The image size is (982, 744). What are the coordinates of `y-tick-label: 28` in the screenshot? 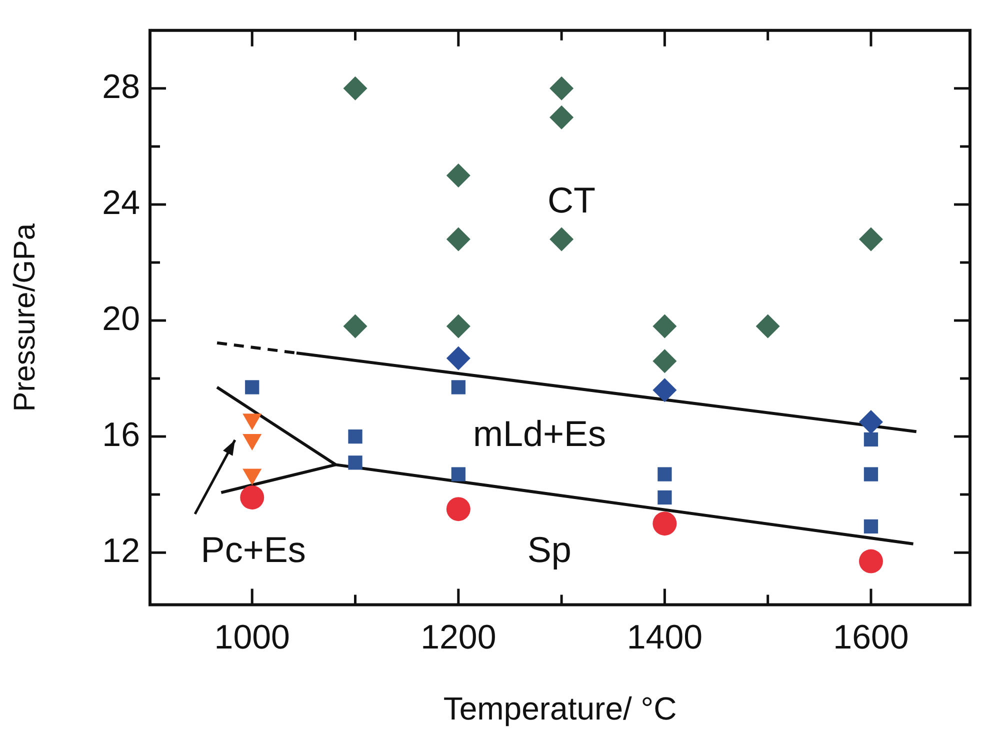 It's located at (121, 87).